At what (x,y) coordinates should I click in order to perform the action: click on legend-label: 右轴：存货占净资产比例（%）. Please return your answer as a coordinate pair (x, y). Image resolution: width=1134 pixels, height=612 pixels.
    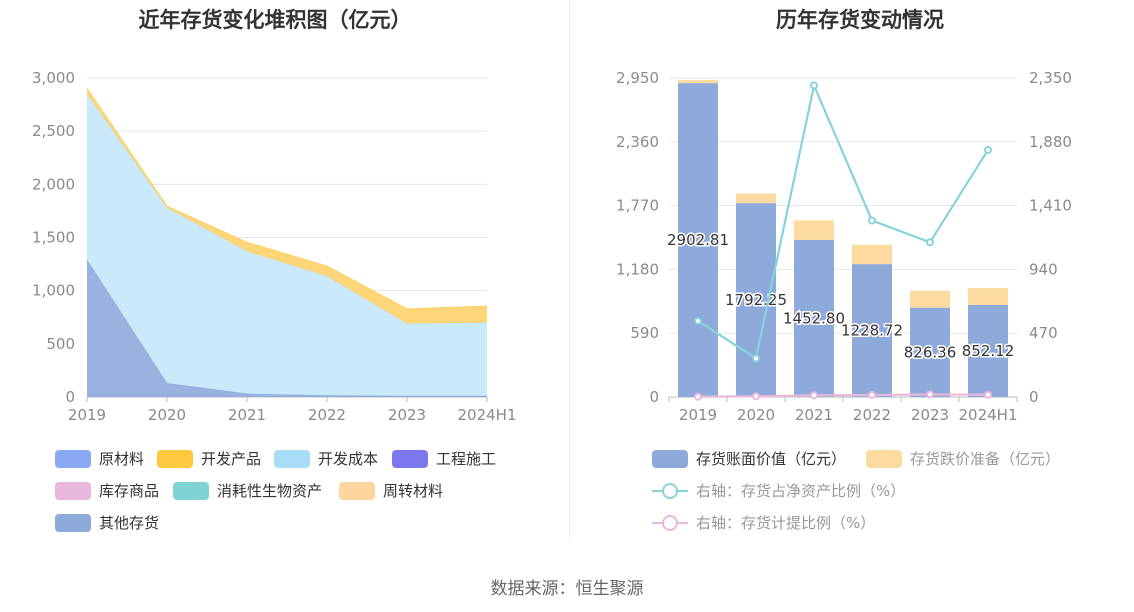
    Looking at the image, I should click on (801, 491).